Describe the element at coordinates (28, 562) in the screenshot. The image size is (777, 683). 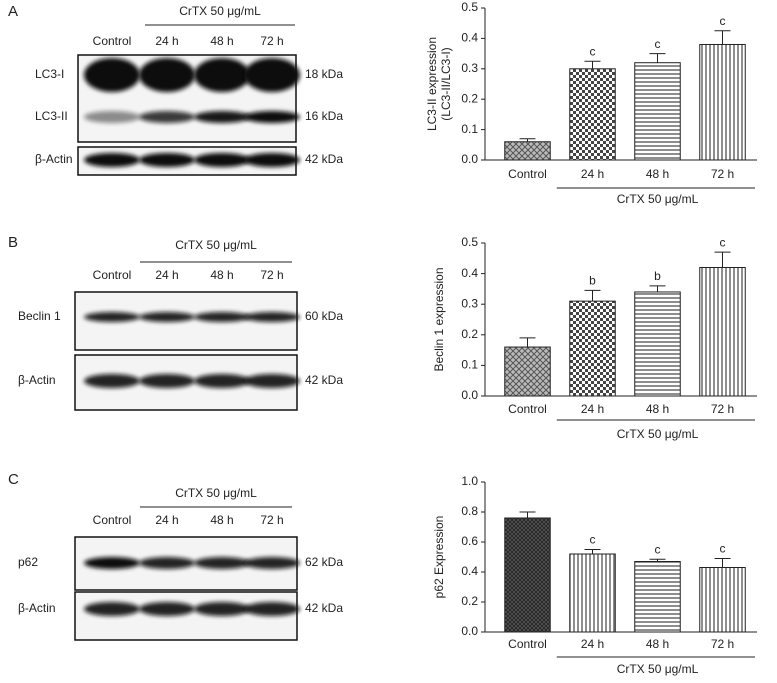
I see `row-label: p62` at that location.